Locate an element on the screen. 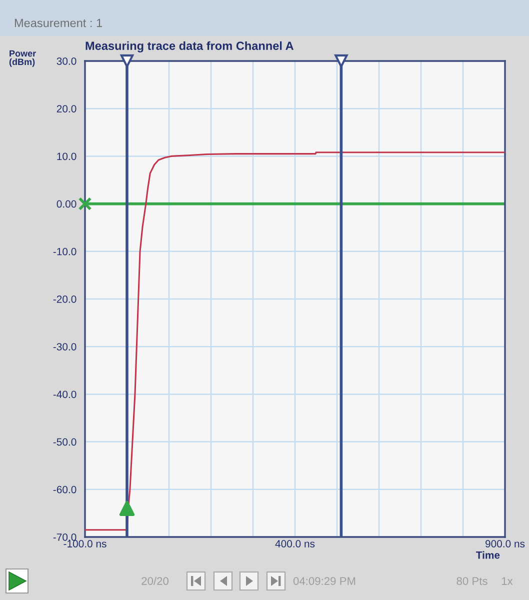 This screenshot has width=529, height=600. y-axis-title: Power (dBm) is located at coordinates (22, 58).